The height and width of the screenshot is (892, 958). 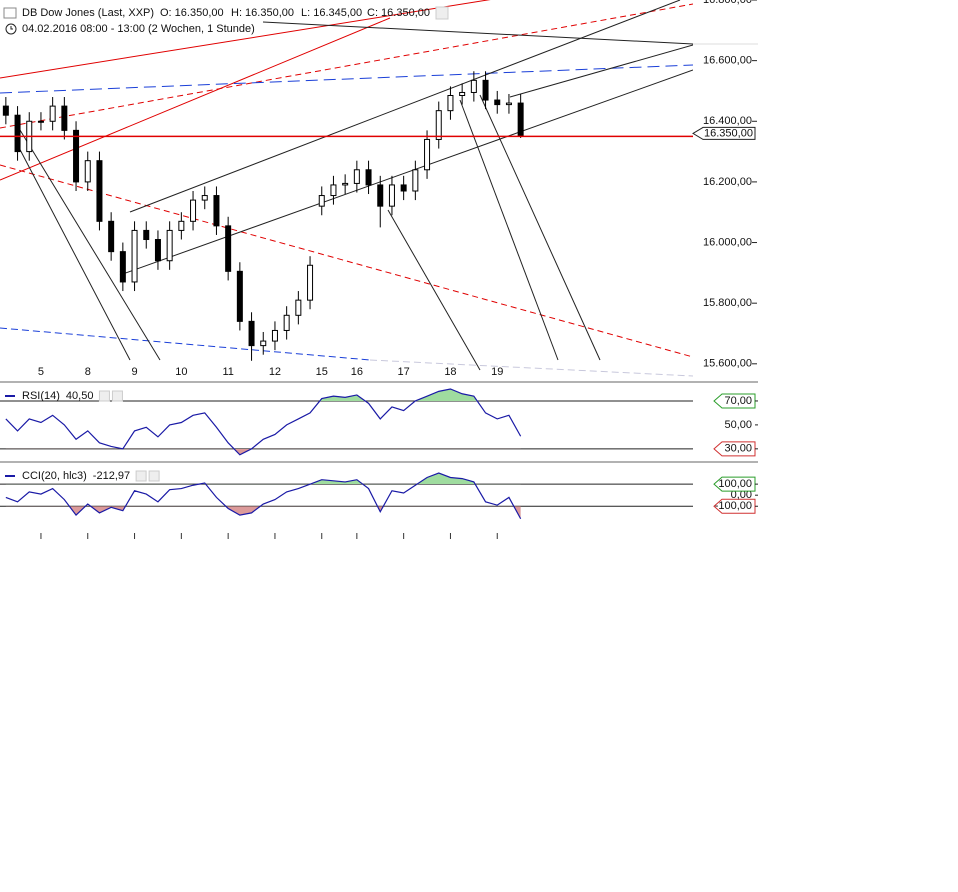 What do you see at coordinates (10, 13) in the screenshot?
I see `symbol-icon` at bounding box center [10, 13].